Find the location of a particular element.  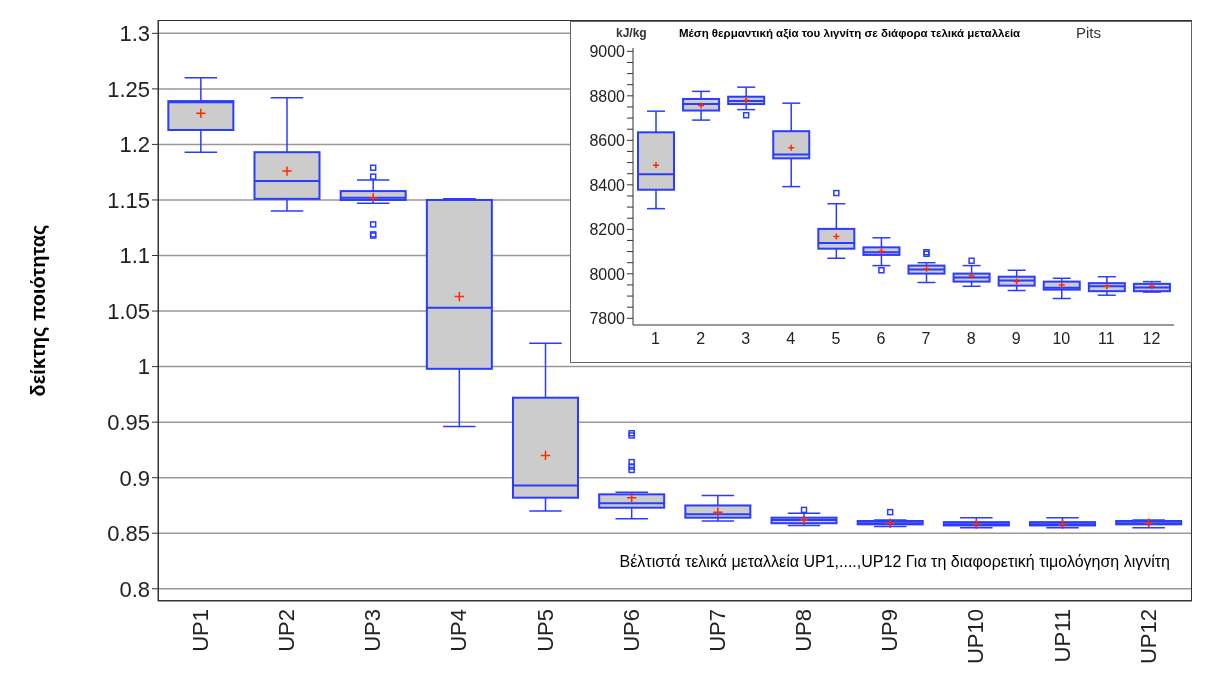

y-tick-label: 8200 is located at coordinates (607, 230).